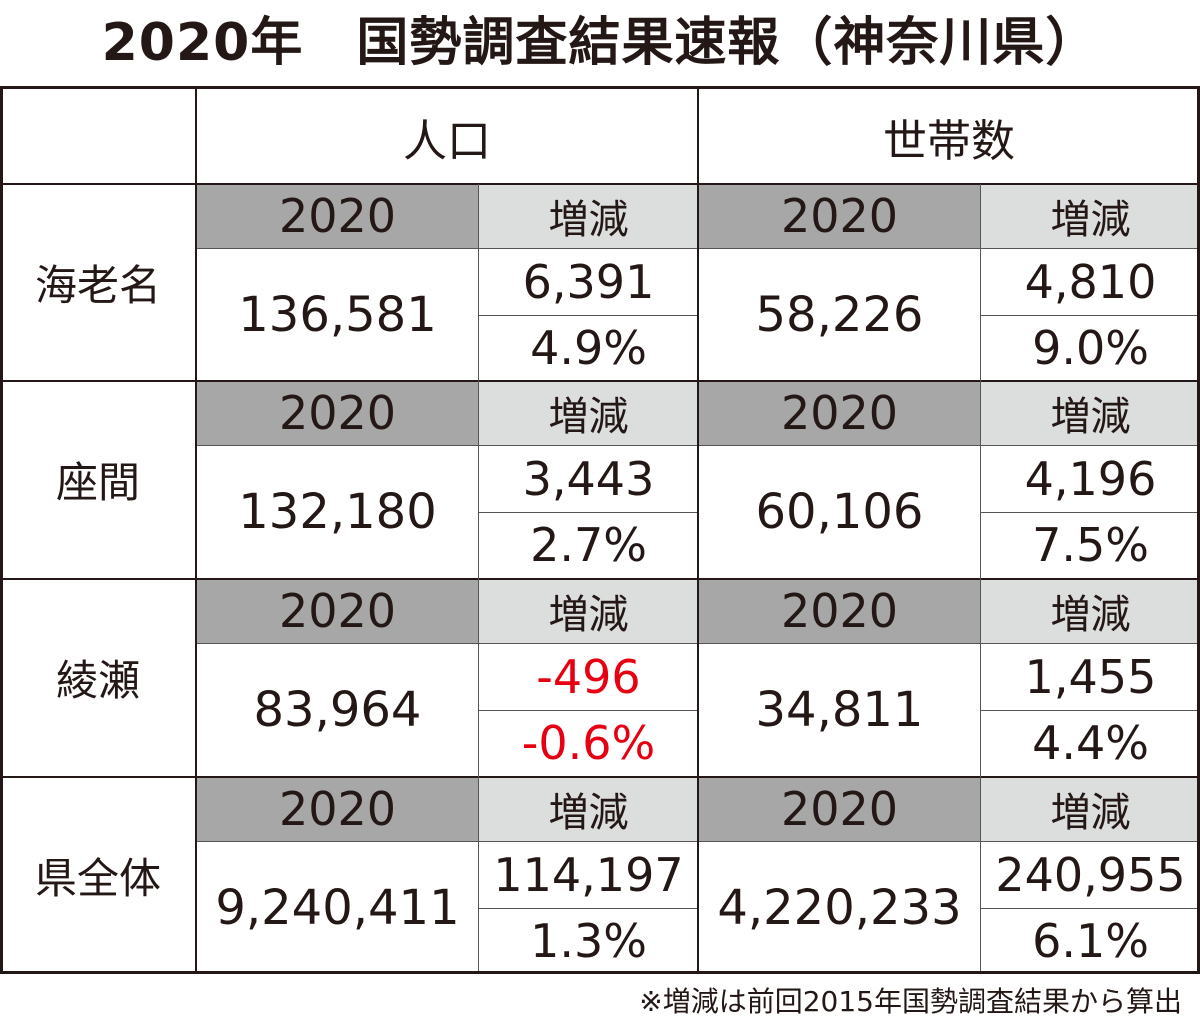 The width and height of the screenshot is (1200, 1022). I want to click on population-value: 9,240,411, so click(337, 907).